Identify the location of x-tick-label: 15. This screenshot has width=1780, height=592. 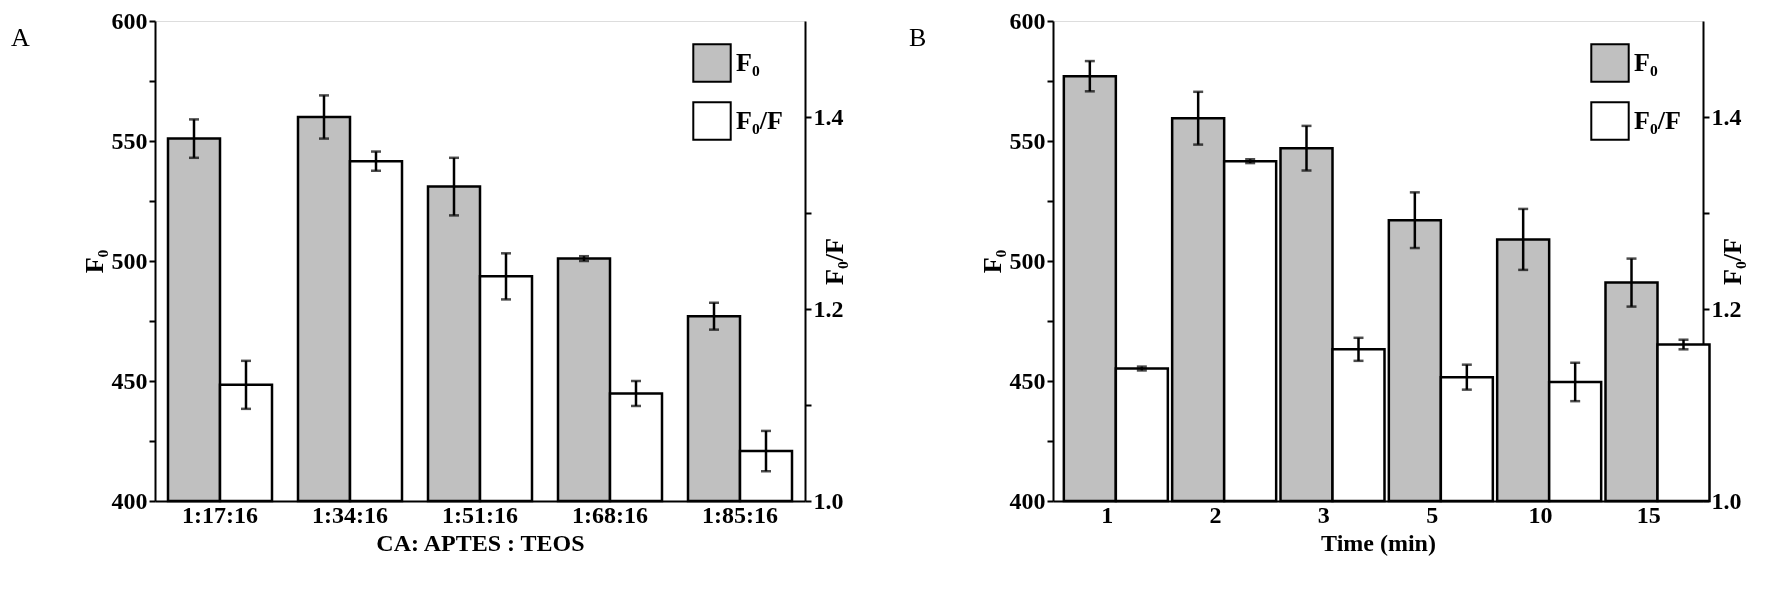
(1648, 514).